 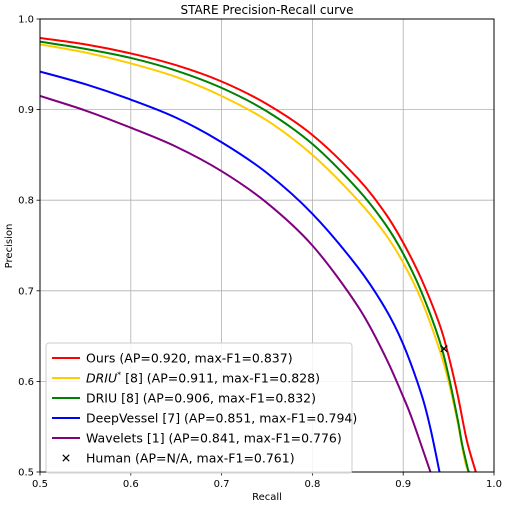 I want to click on x-tick-label: 1.0, so click(x=494, y=484).